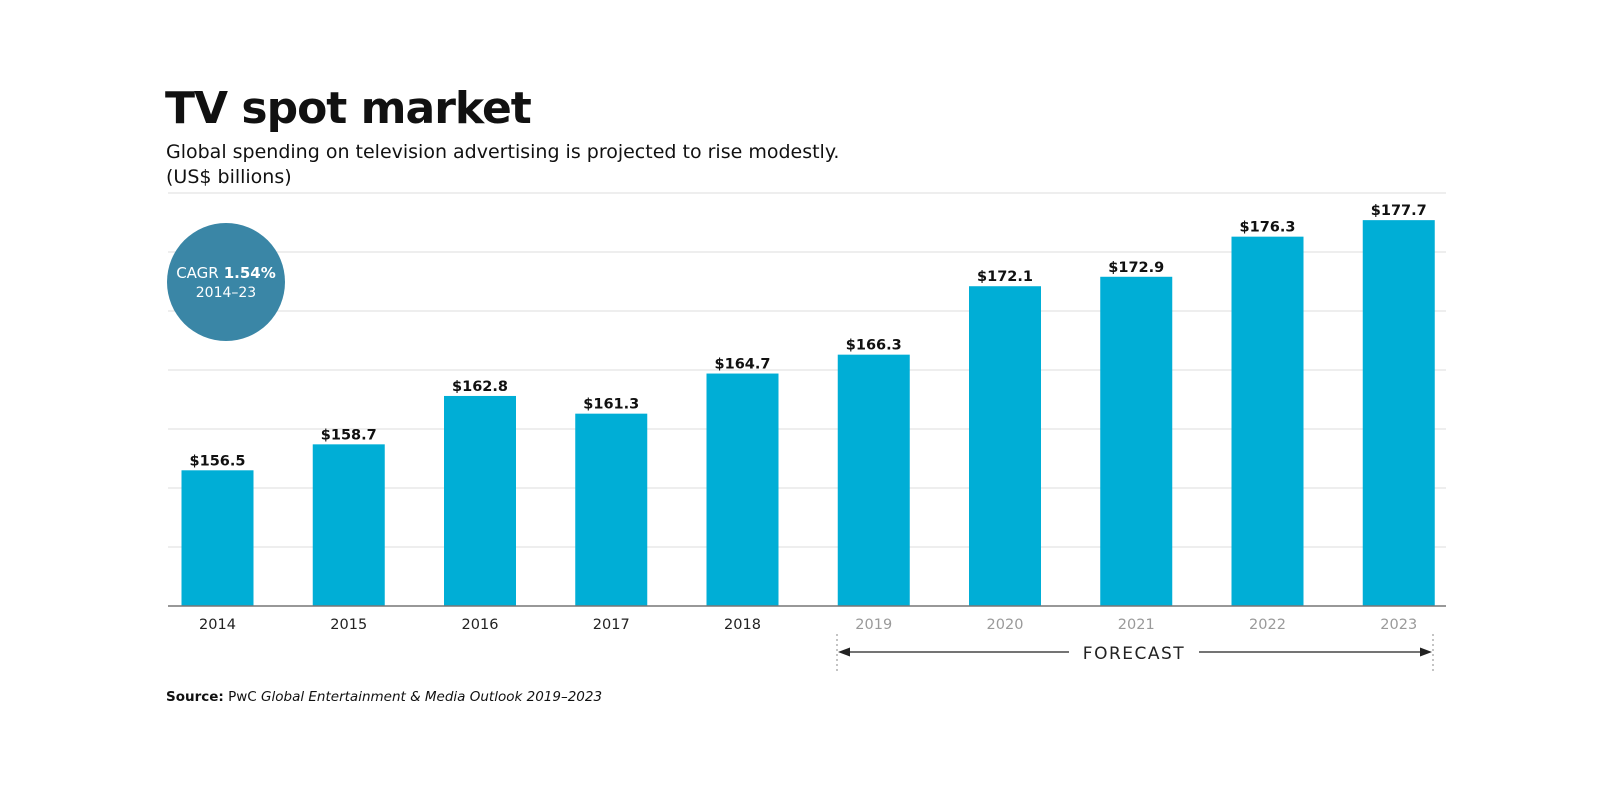 The image size is (1600, 800). Describe the element at coordinates (1398, 413) in the screenshot. I see `bar-2023` at that location.